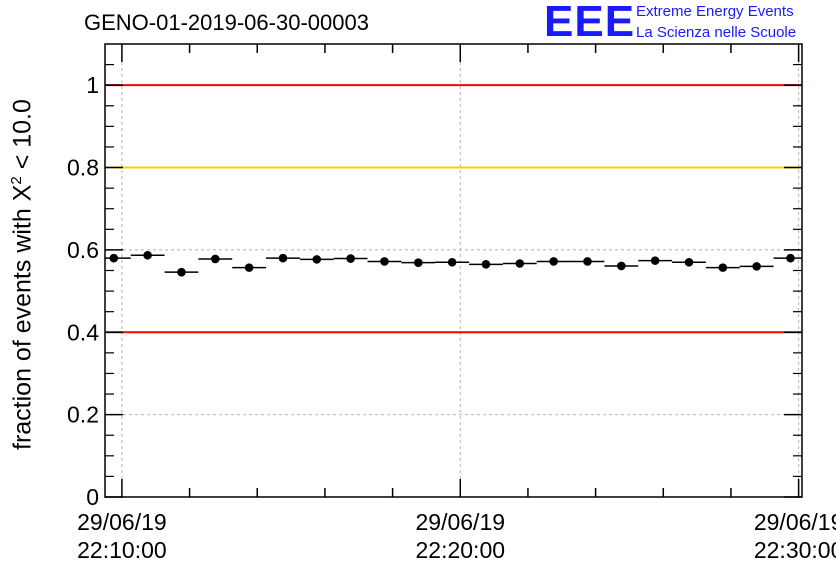  What do you see at coordinates (92, 497) in the screenshot?
I see `y-tick-label: 0` at bounding box center [92, 497].